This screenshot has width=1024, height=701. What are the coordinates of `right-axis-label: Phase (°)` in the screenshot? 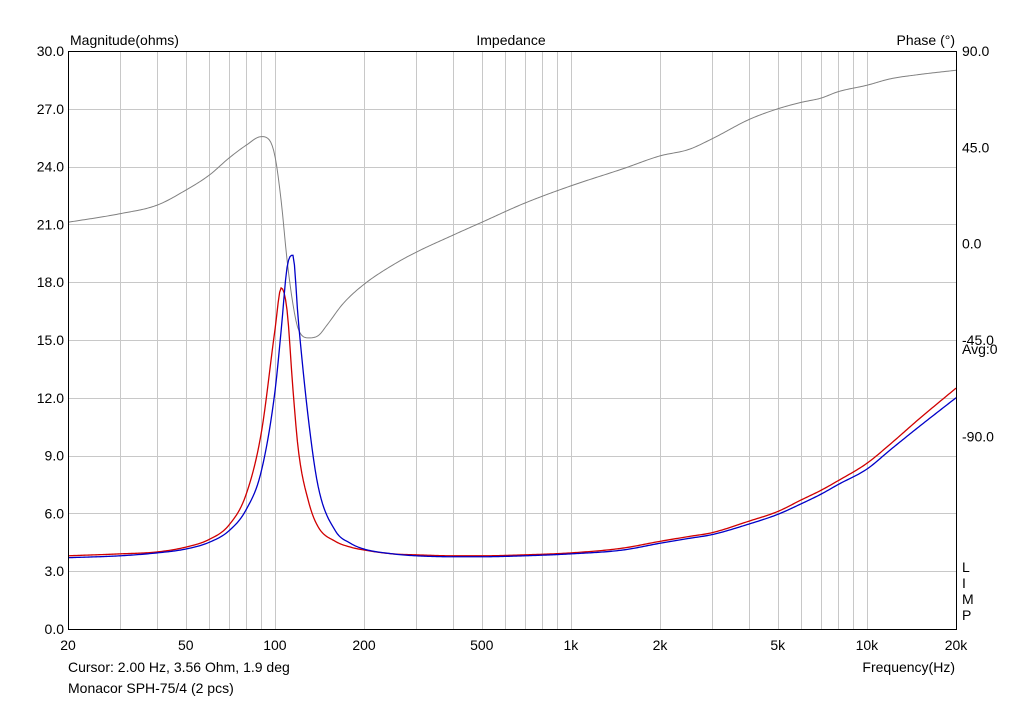 It's located at (925, 40).